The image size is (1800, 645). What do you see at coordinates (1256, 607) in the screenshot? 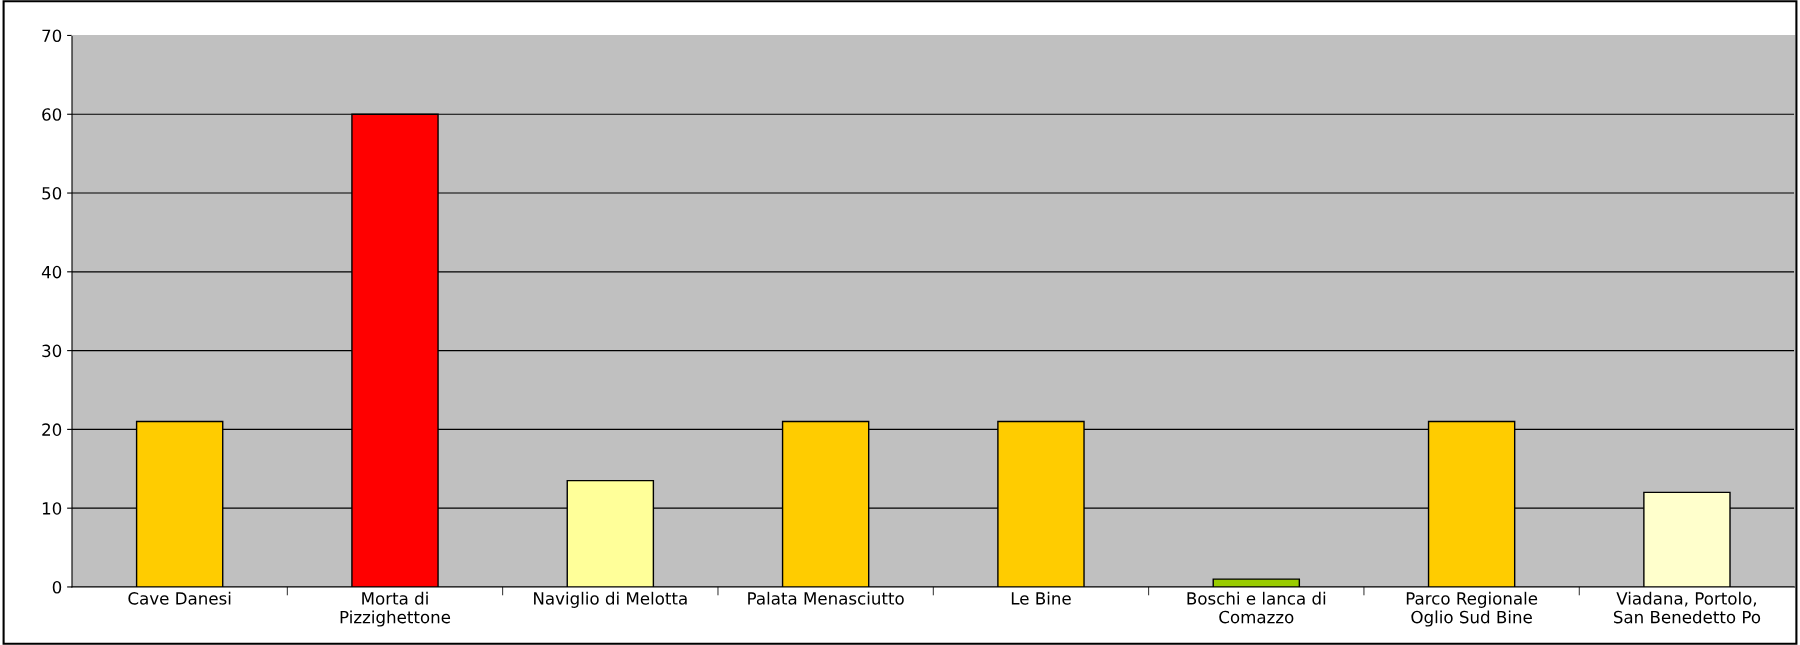
I see `x-tick-label: Boschi e lanca di Comazzo` at bounding box center [1256, 607].